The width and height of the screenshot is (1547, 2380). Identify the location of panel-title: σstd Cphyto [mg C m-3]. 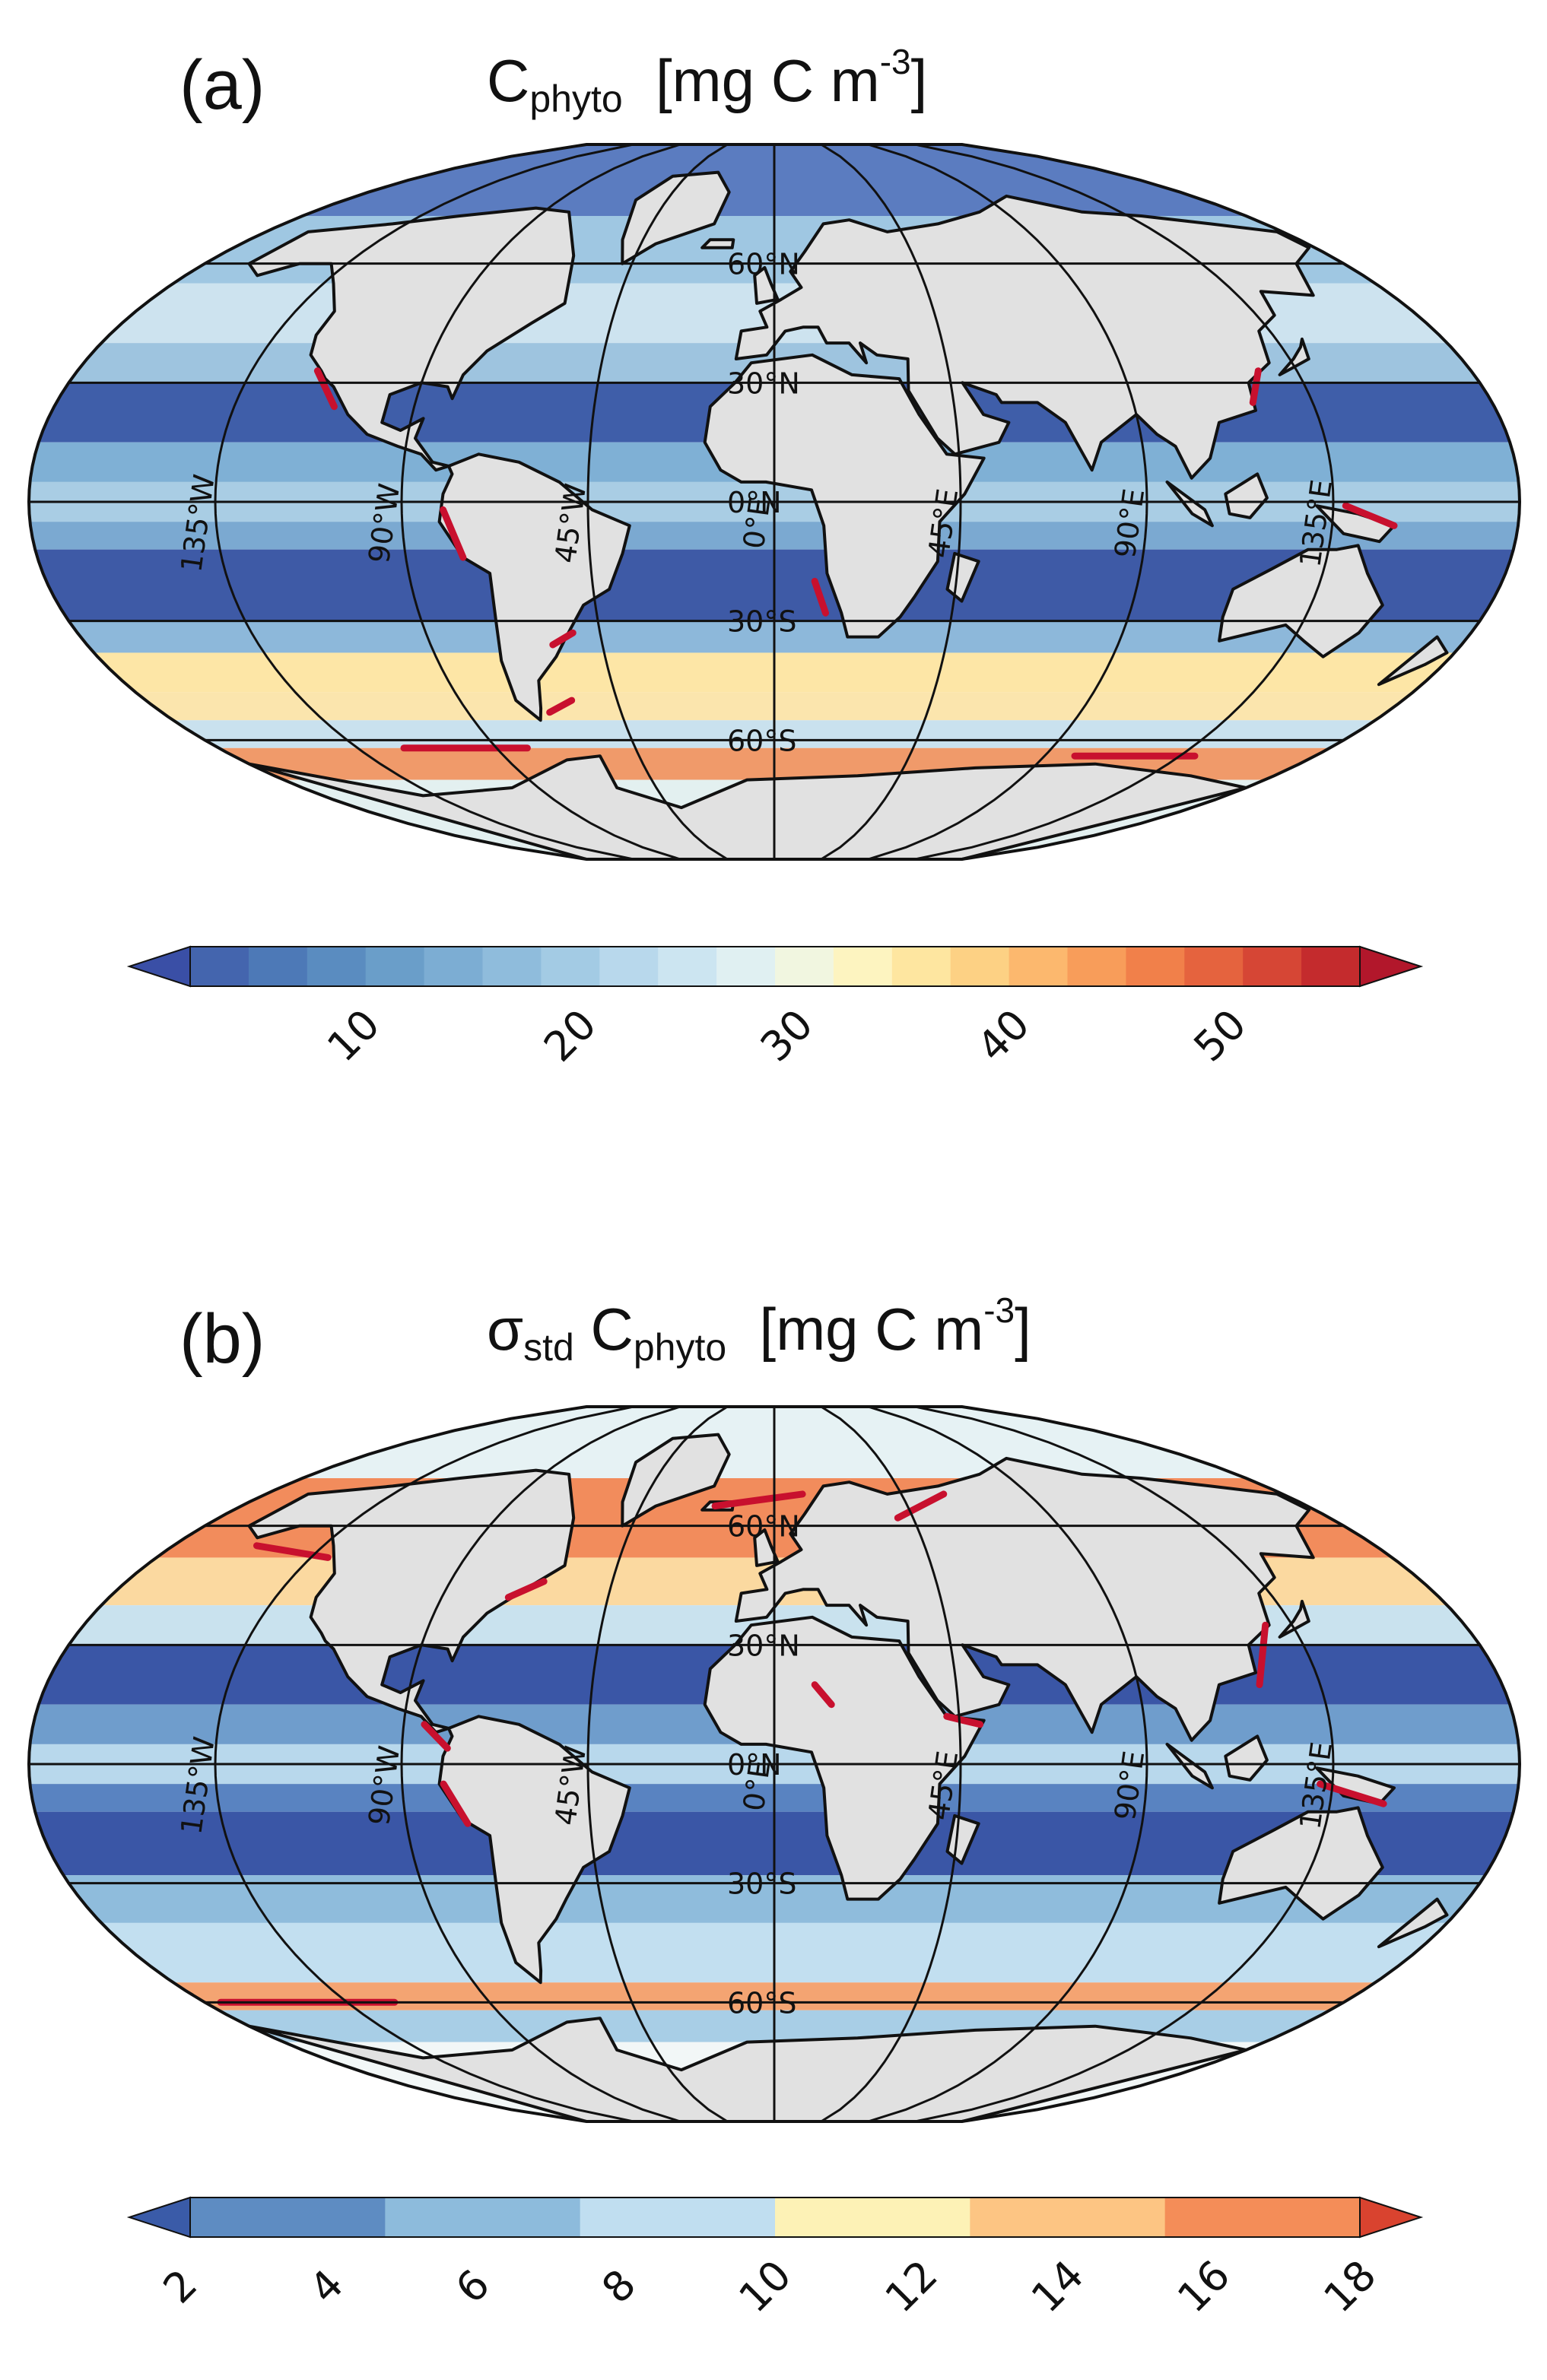
(759, 1329).